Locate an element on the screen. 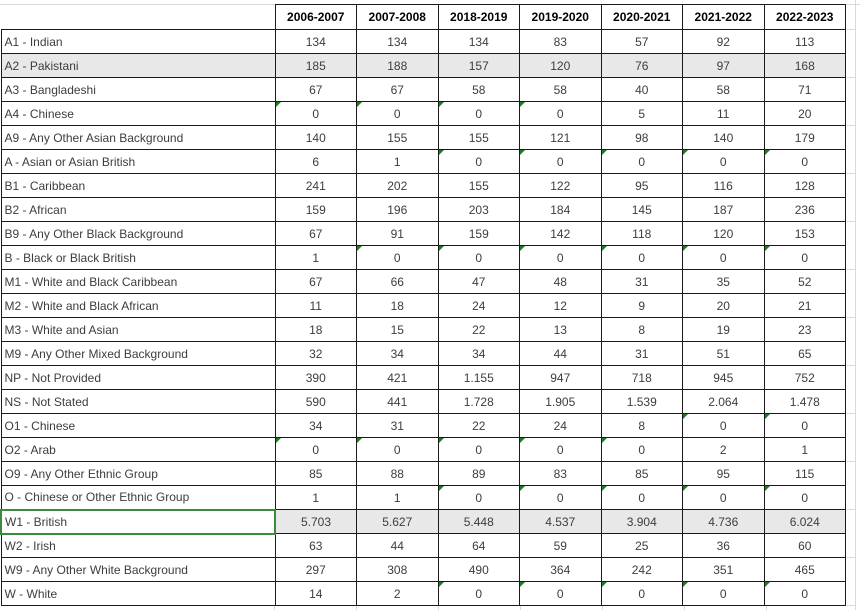  value-cell: 1.155 is located at coordinates (478, 377).